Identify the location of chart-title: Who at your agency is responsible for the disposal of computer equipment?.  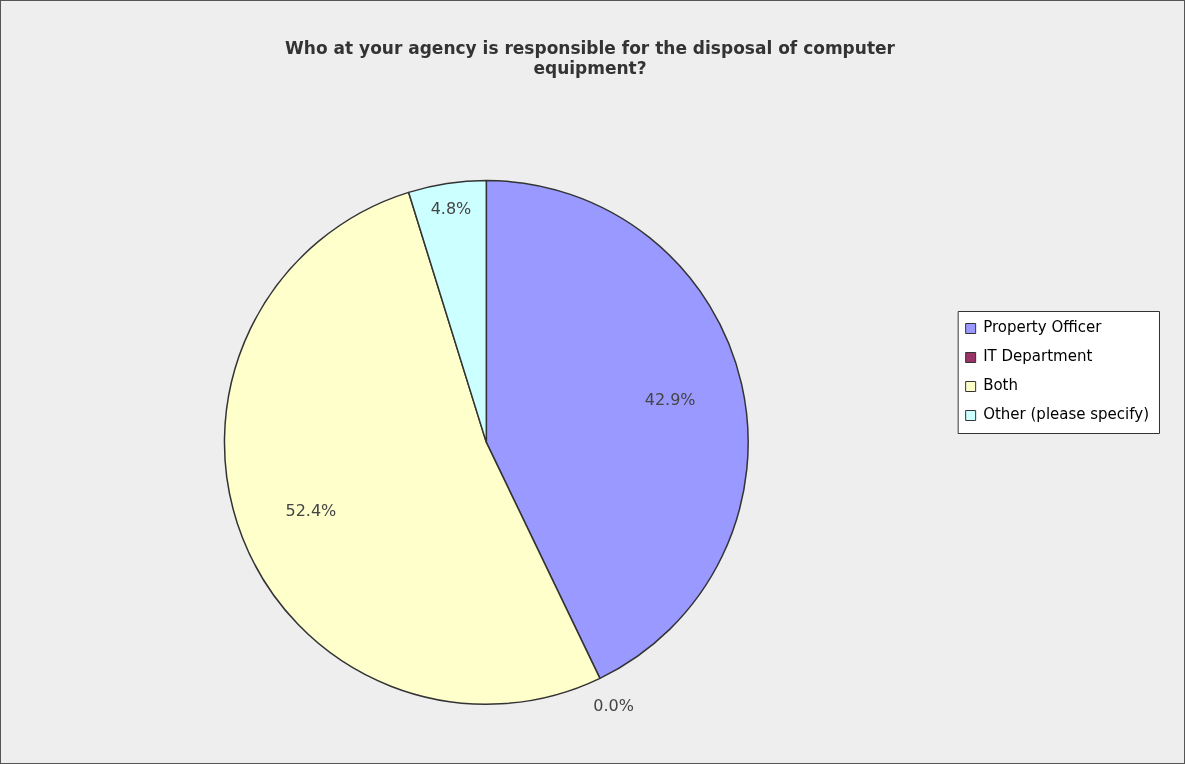
(590, 58).